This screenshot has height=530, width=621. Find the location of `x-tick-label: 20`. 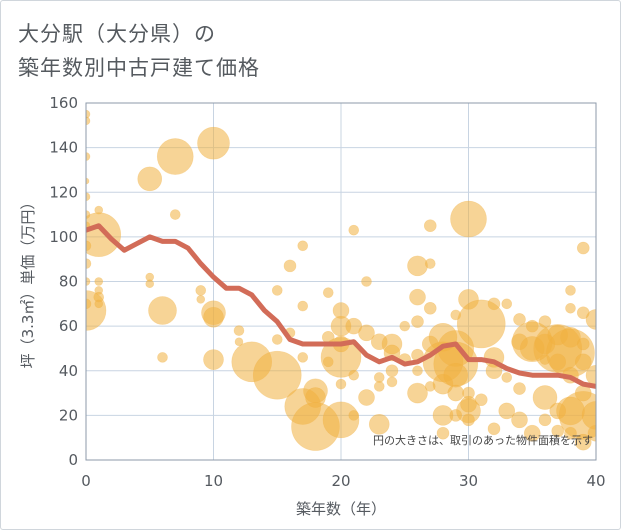

x-tick-label: 20 is located at coordinates (340, 481).